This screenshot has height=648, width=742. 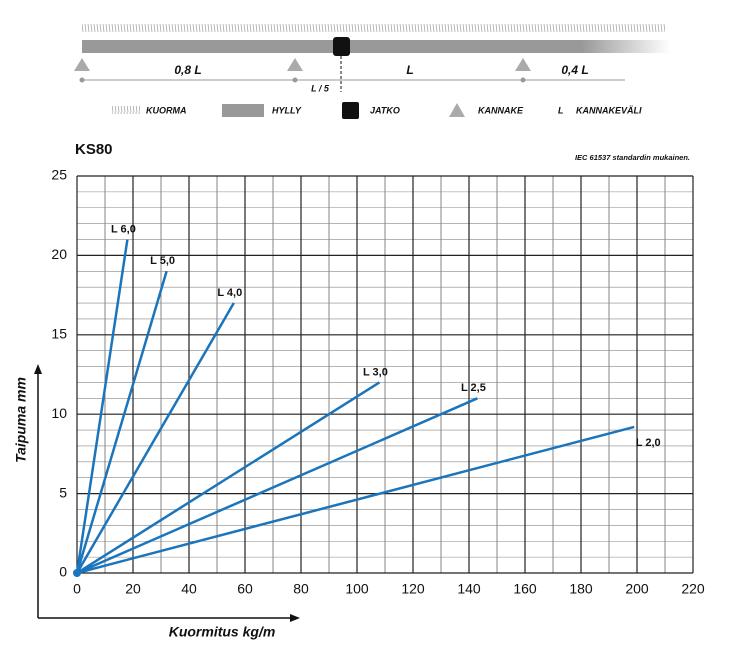 What do you see at coordinates (187, 70) in the screenshot?
I see `span-label: 0,8 L` at bounding box center [187, 70].